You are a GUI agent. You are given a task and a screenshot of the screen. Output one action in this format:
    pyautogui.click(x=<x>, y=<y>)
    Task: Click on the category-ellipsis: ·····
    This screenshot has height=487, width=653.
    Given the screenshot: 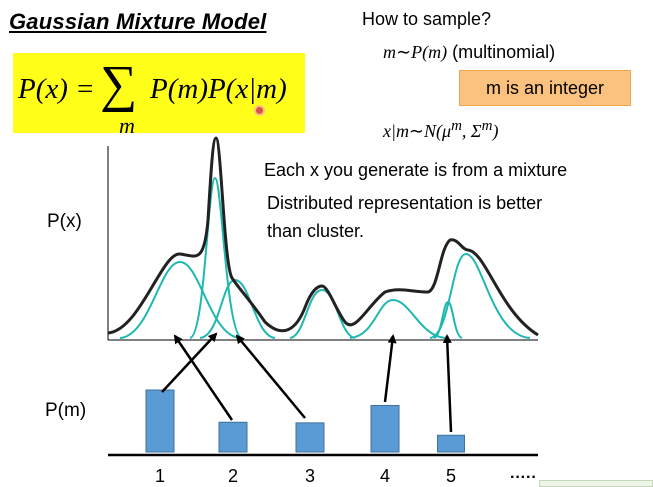 What is the action you would take?
    pyautogui.click(x=523, y=477)
    